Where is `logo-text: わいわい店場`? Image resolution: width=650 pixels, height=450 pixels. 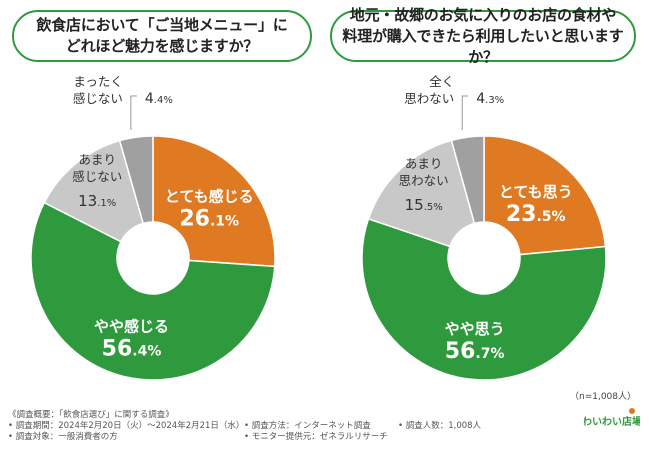 logo-text: わいわい店場 is located at coordinates (612, 421).